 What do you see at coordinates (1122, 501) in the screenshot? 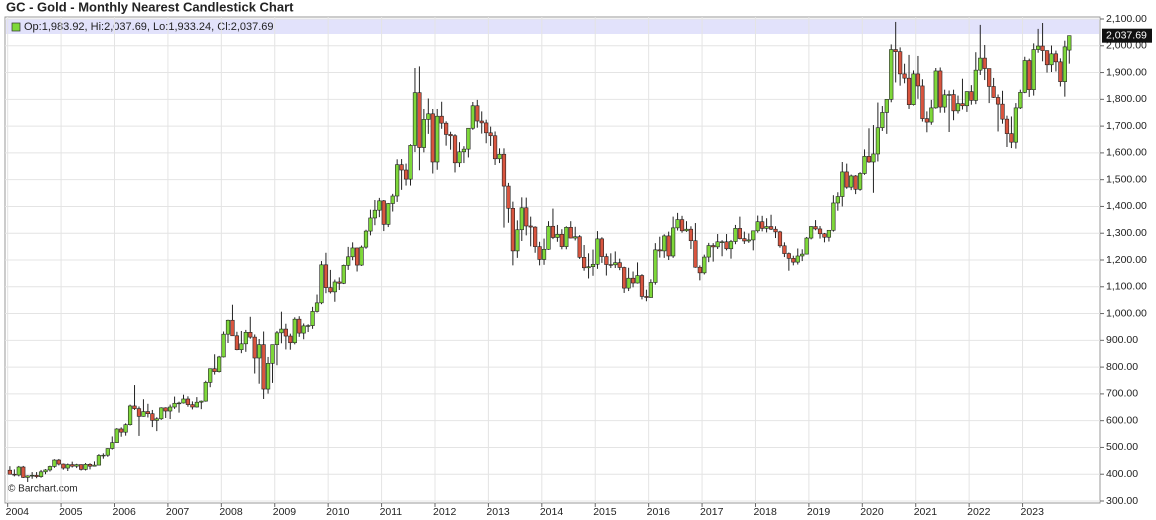
I see `y-tick-label: 300.00` at bounding box center [1122, 501].